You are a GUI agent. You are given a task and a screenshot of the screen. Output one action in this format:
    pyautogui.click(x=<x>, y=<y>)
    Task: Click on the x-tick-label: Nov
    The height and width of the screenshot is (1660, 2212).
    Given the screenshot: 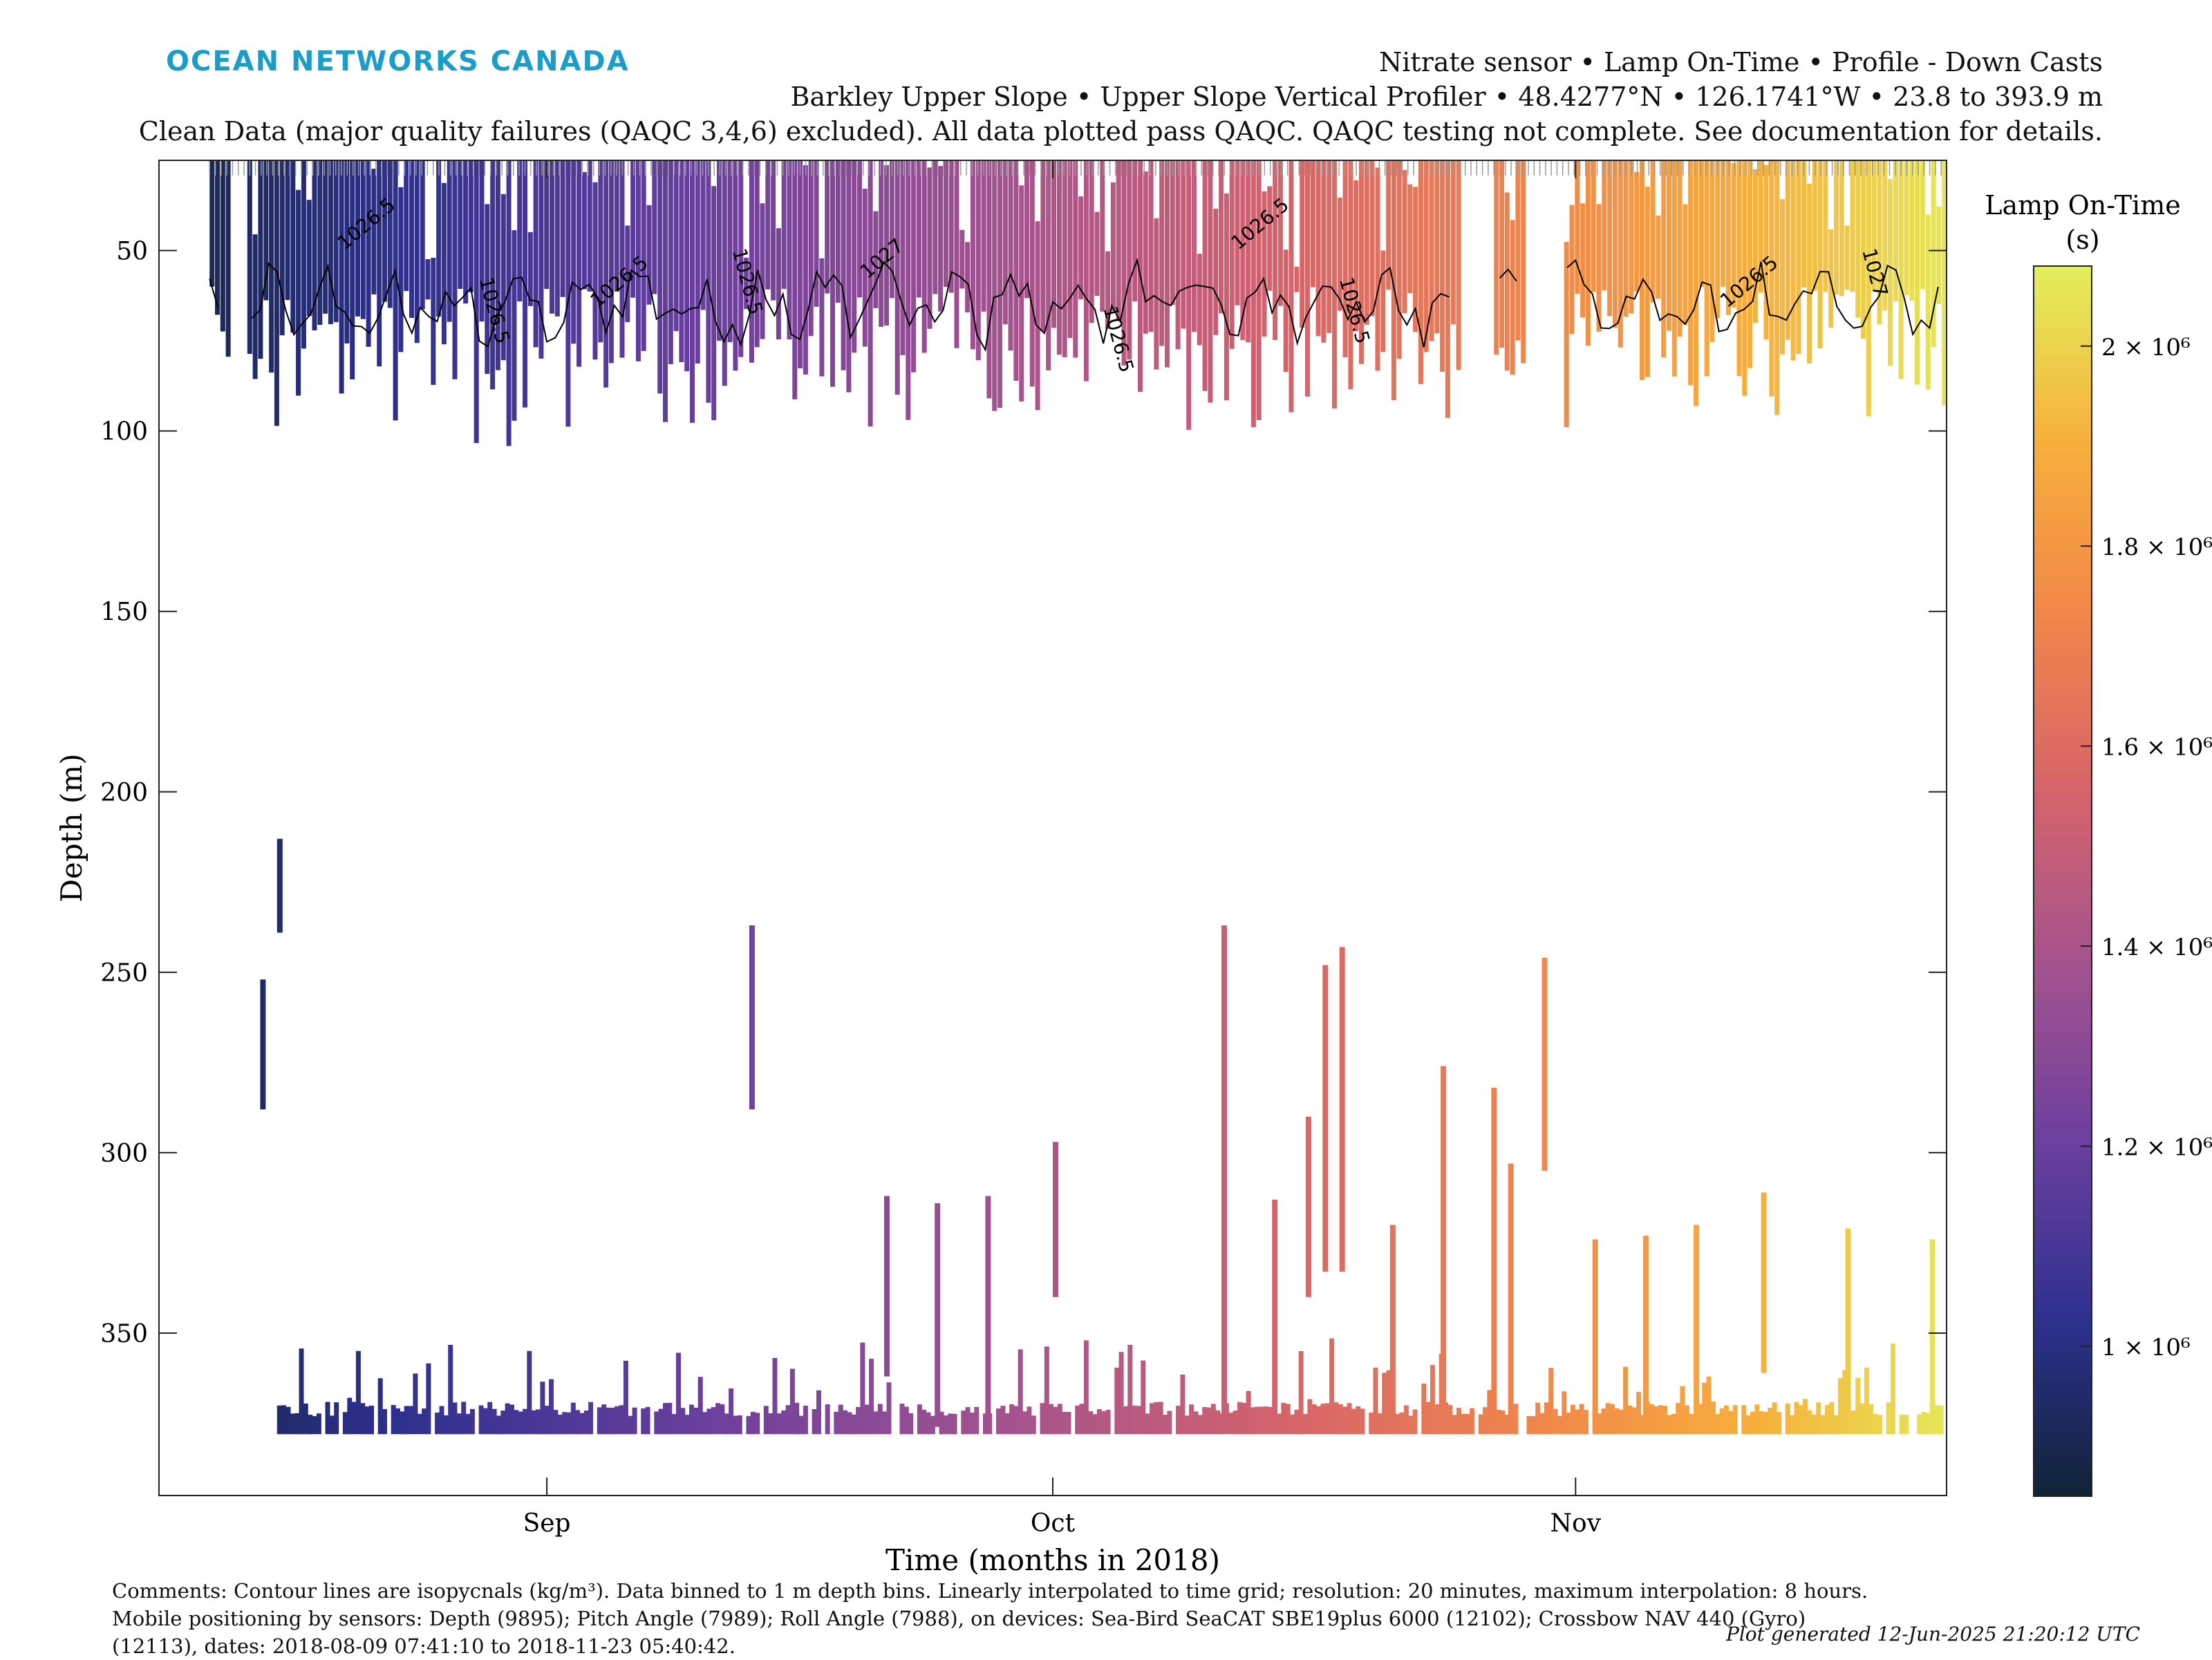 What is the action you would take?
    pyautogui.click(x=1576, y=1523)
    